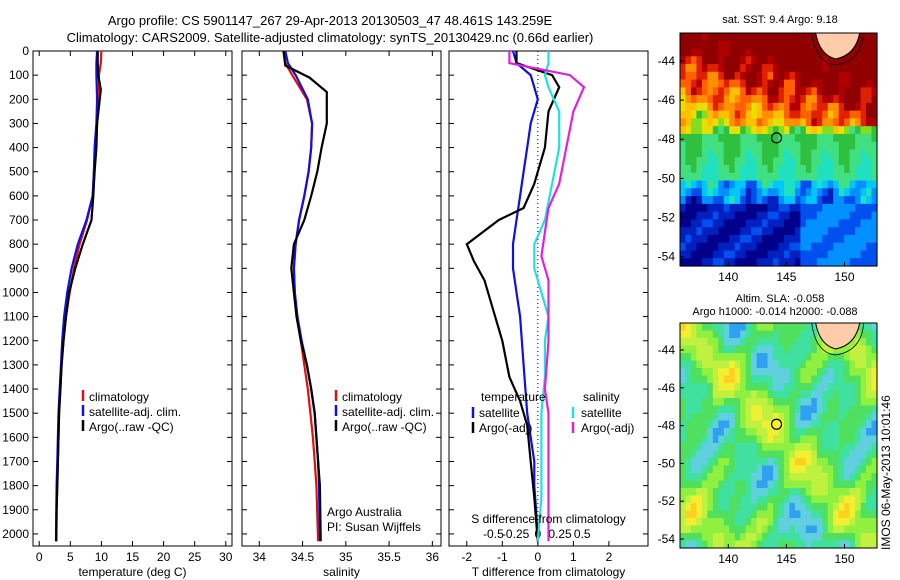 The height and width of the screenshot is (580, 900). Describe the element at coordinates (260, 557) in the screenshot. I see `x-tick-label-salinity: 34` at that location.